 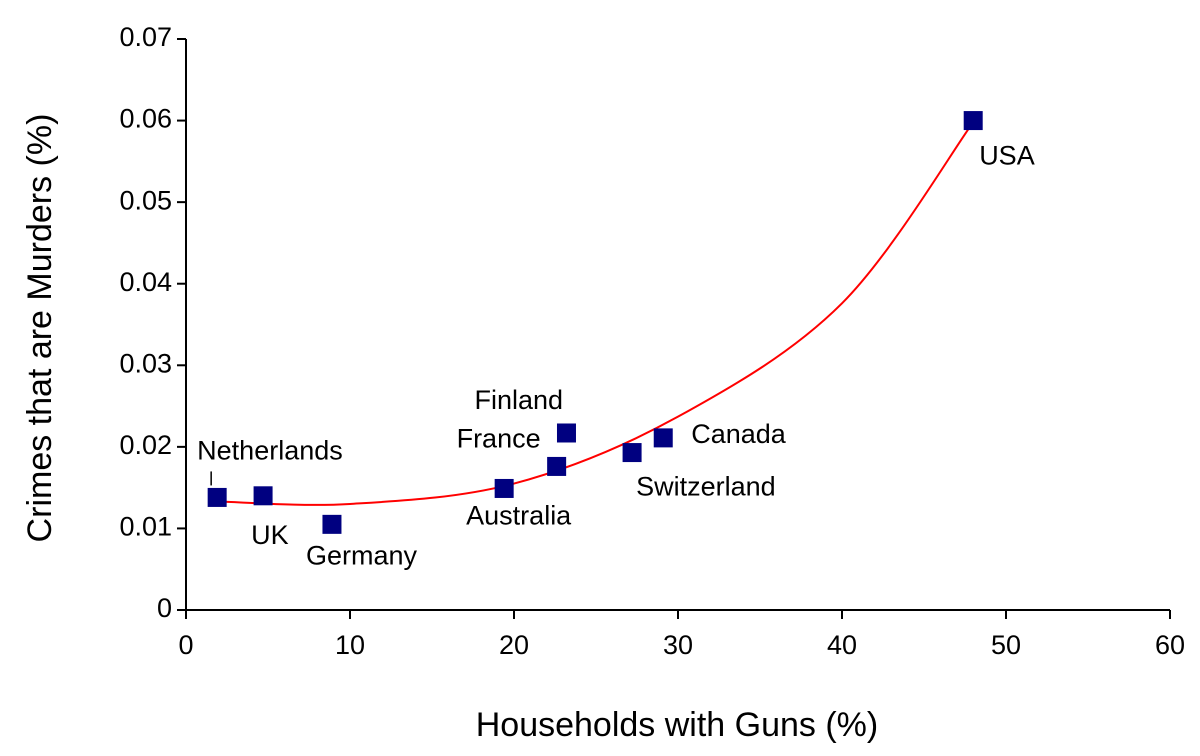 I want to click on label-australia: Australia, so click(x=519, y=515).